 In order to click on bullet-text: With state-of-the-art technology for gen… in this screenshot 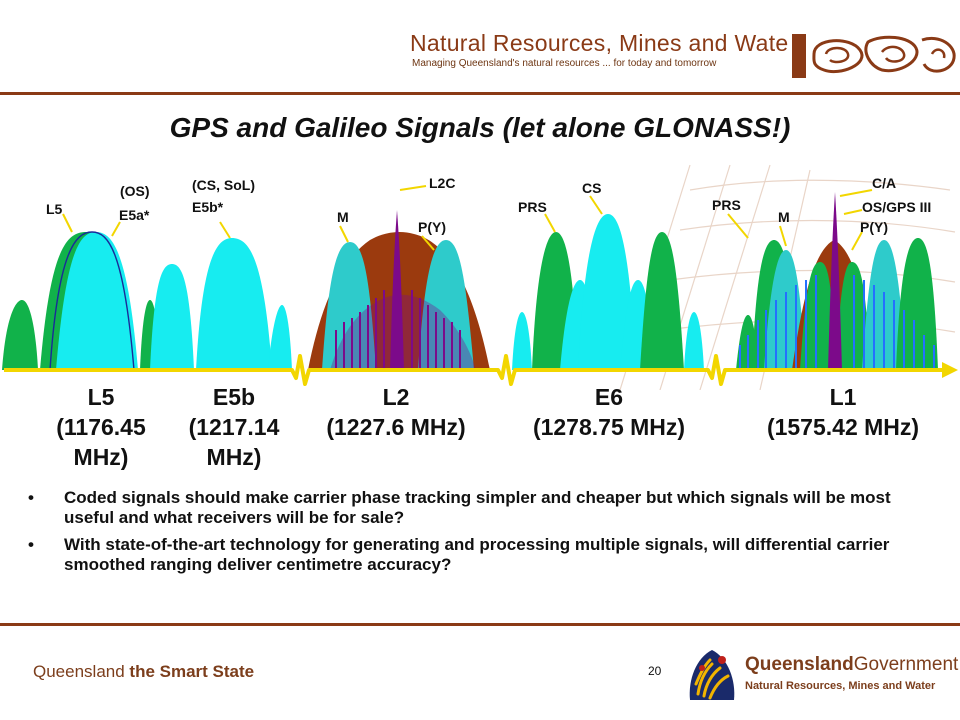, I will do `click(477, 554)`.